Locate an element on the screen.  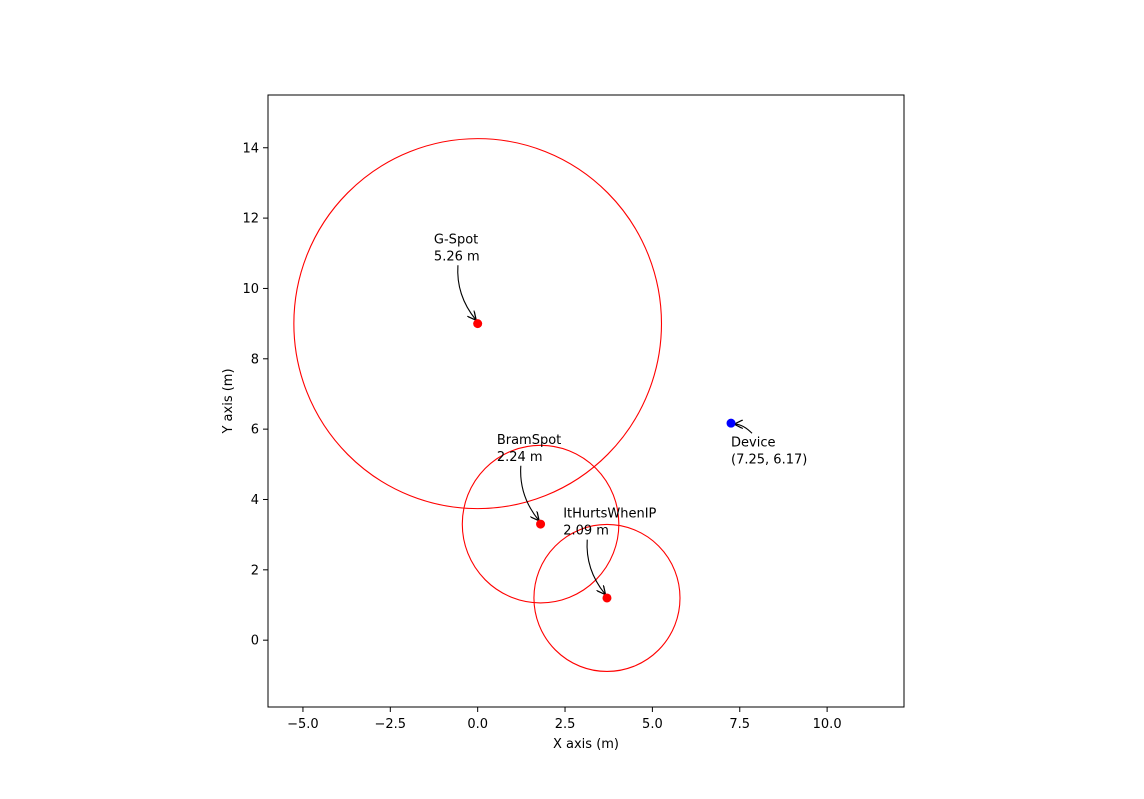
anchor-distance-label: 2.24 m is located at coordinates (520, 457).